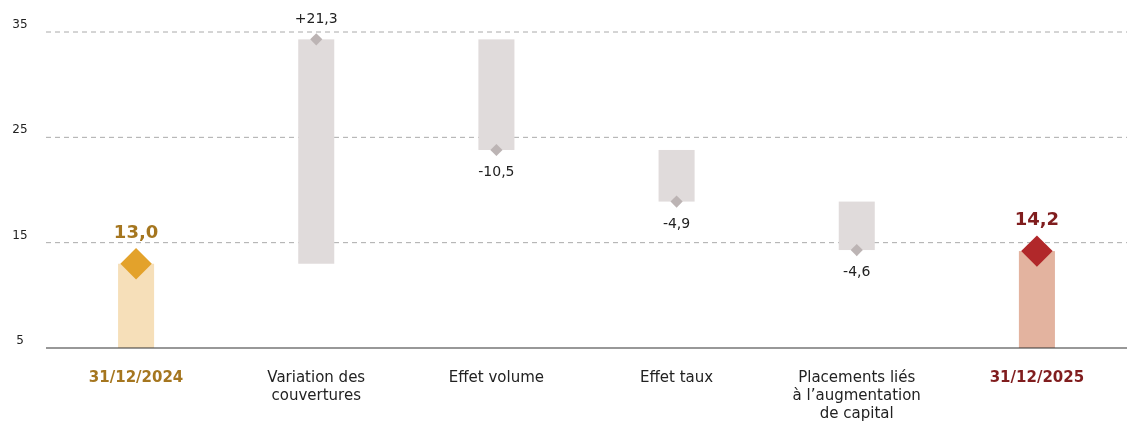 This screenshot has width=1127, height=426. Describe the element at coordinates (20, 234) in the screenshot. I see `y-tick-label: 15` at that location.